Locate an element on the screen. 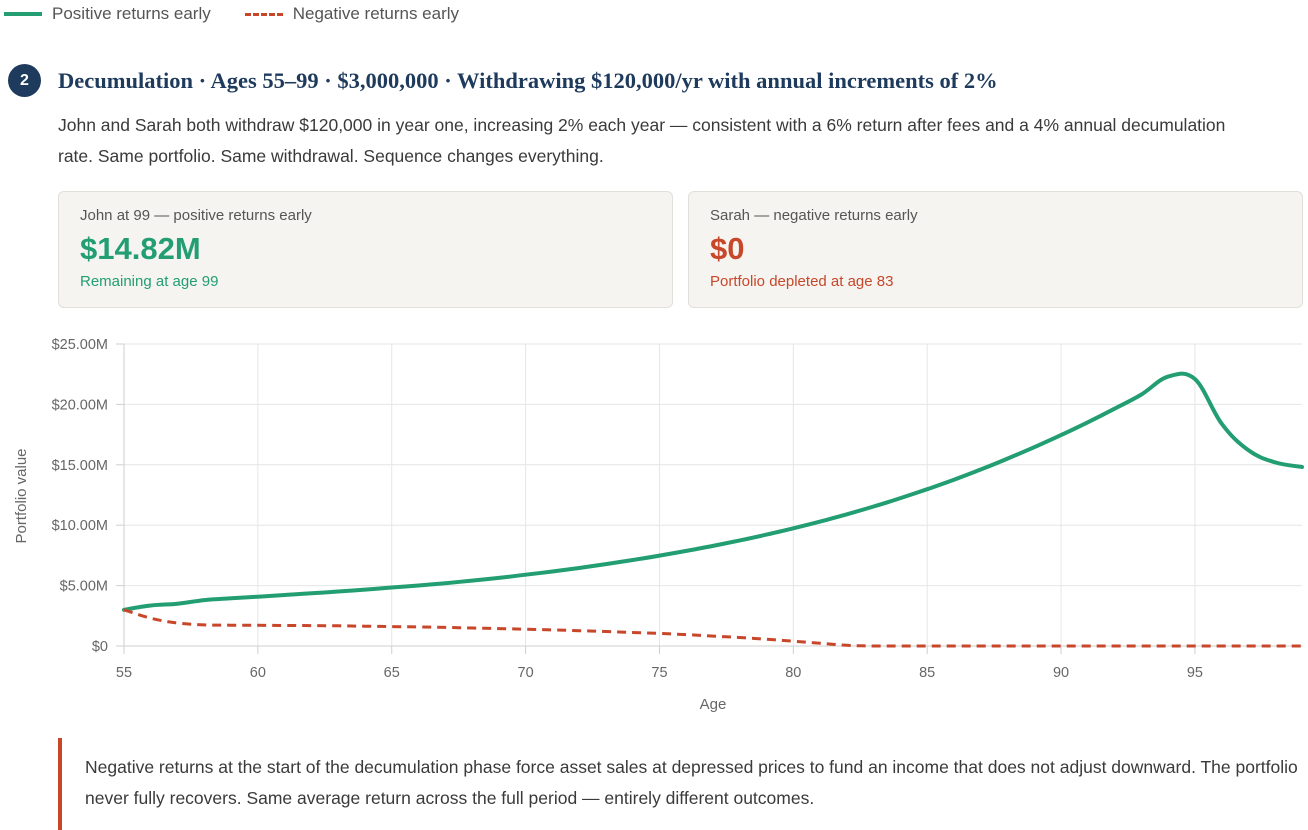 The width and height of the screenshot is (1308, 830). legend-label-positive: Positive returns early is located at coordinates (131, 13).